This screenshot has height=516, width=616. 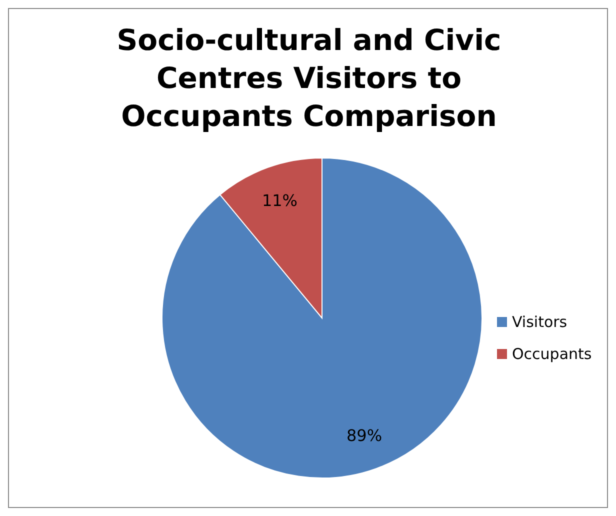 What do you see at coordinates (364, 435) in the screenshot?
I see `data-label: 89%` at bounding box center [364, 435].